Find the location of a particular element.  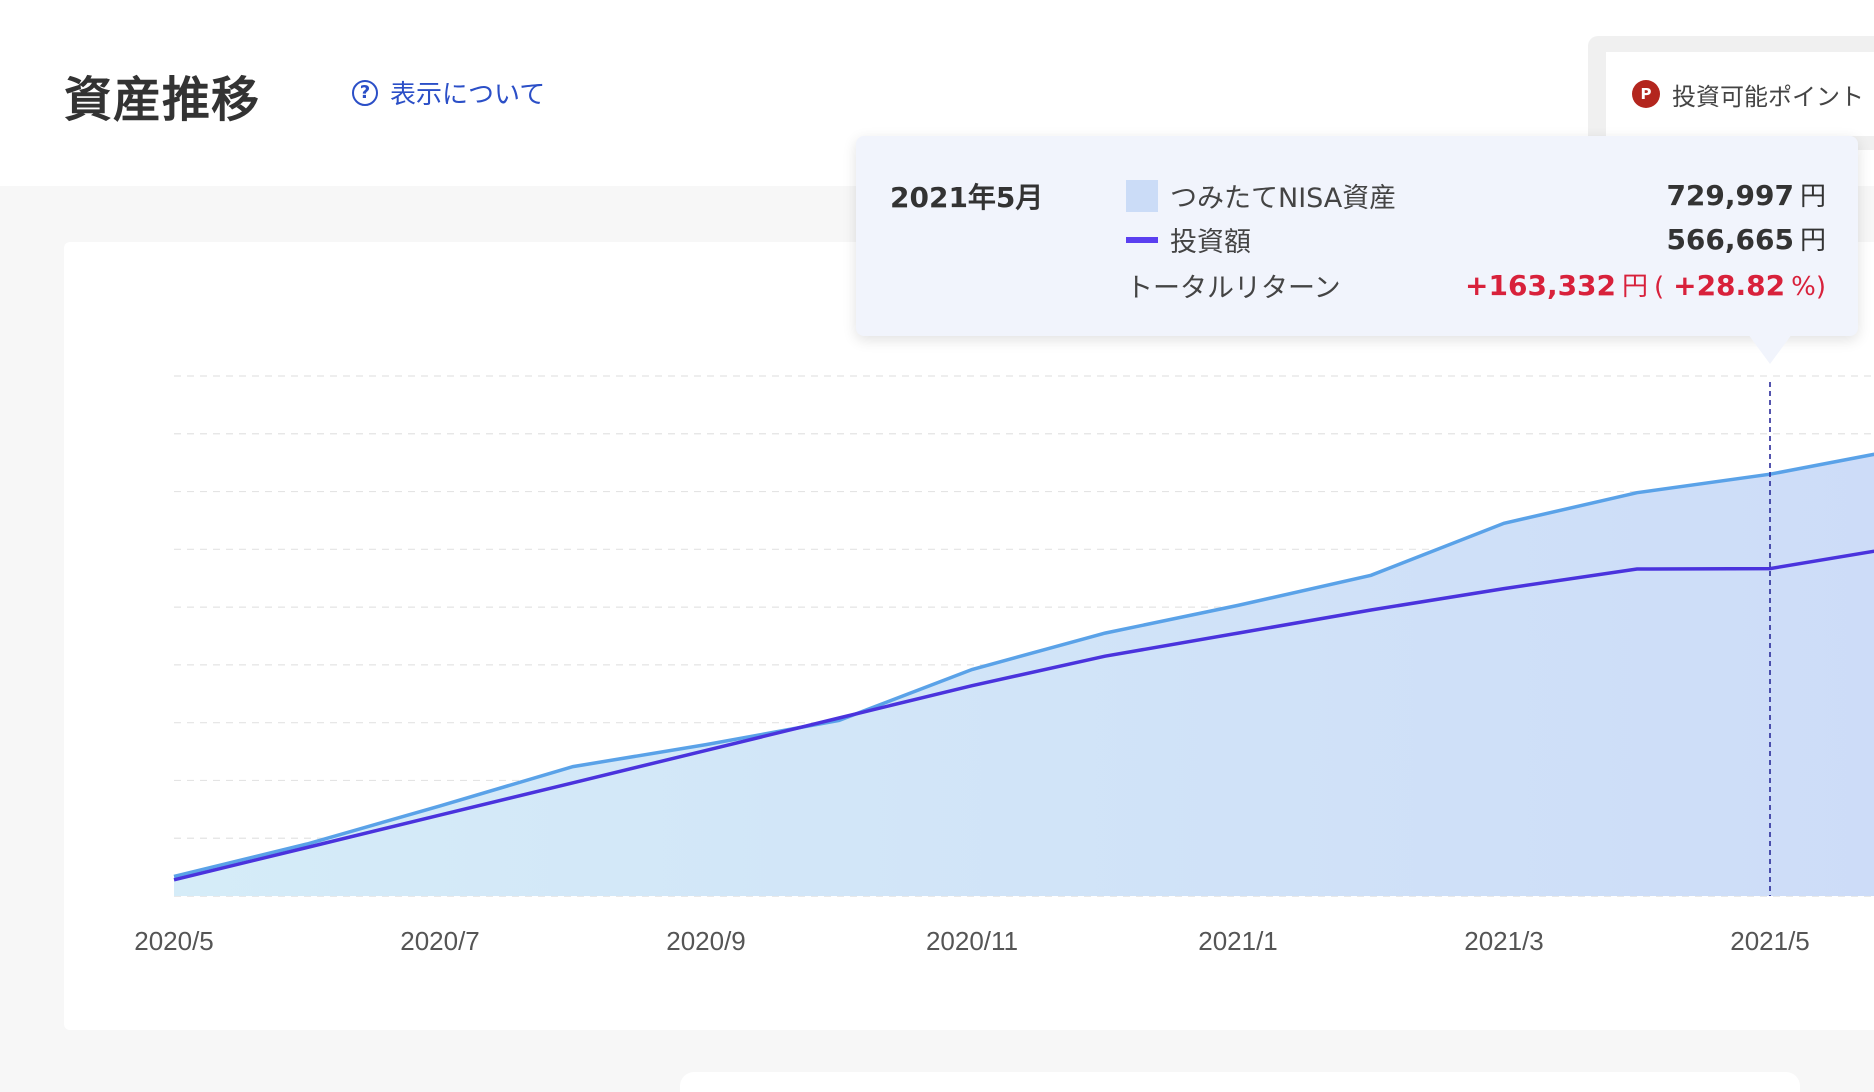

investable-points-button: P 投資可能ポイント is located at coordinates (1740, 94).